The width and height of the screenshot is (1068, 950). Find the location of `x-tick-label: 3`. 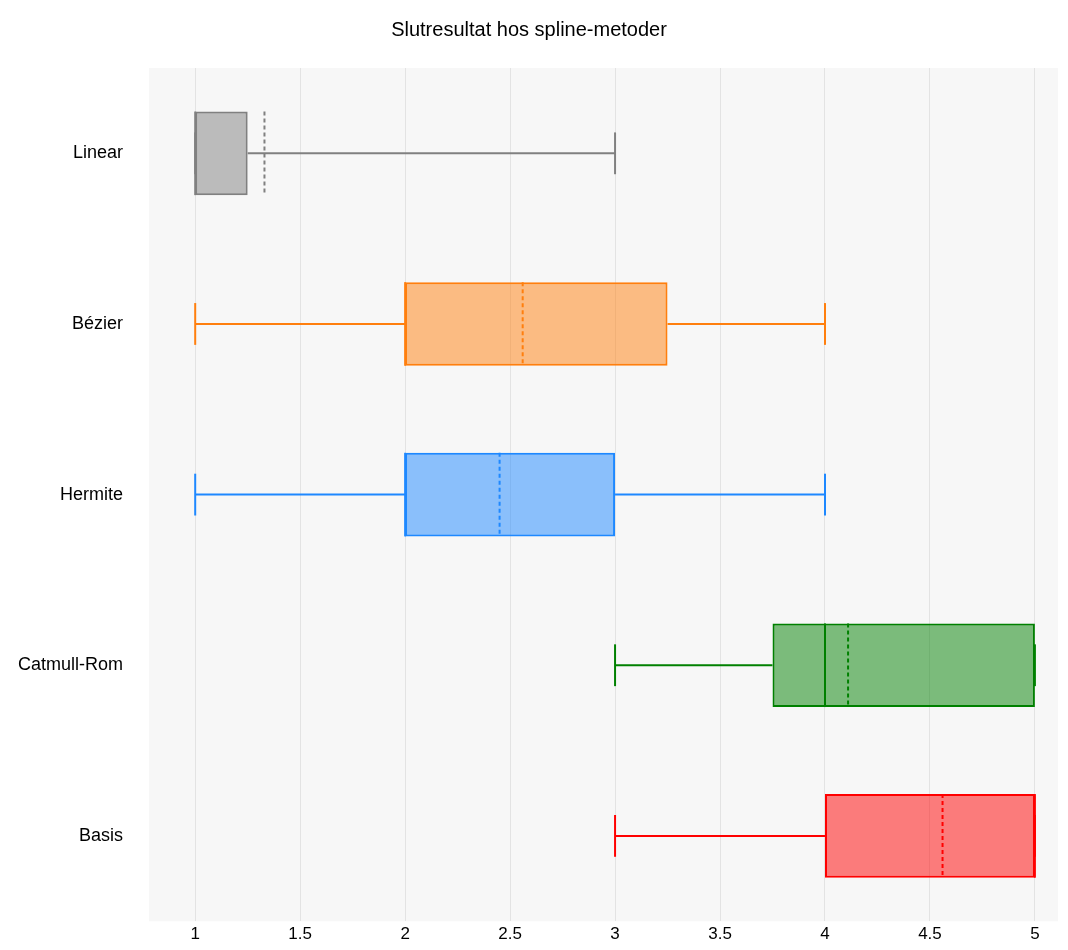

x-tick-label: 3 is located at coordinates (615, 934).